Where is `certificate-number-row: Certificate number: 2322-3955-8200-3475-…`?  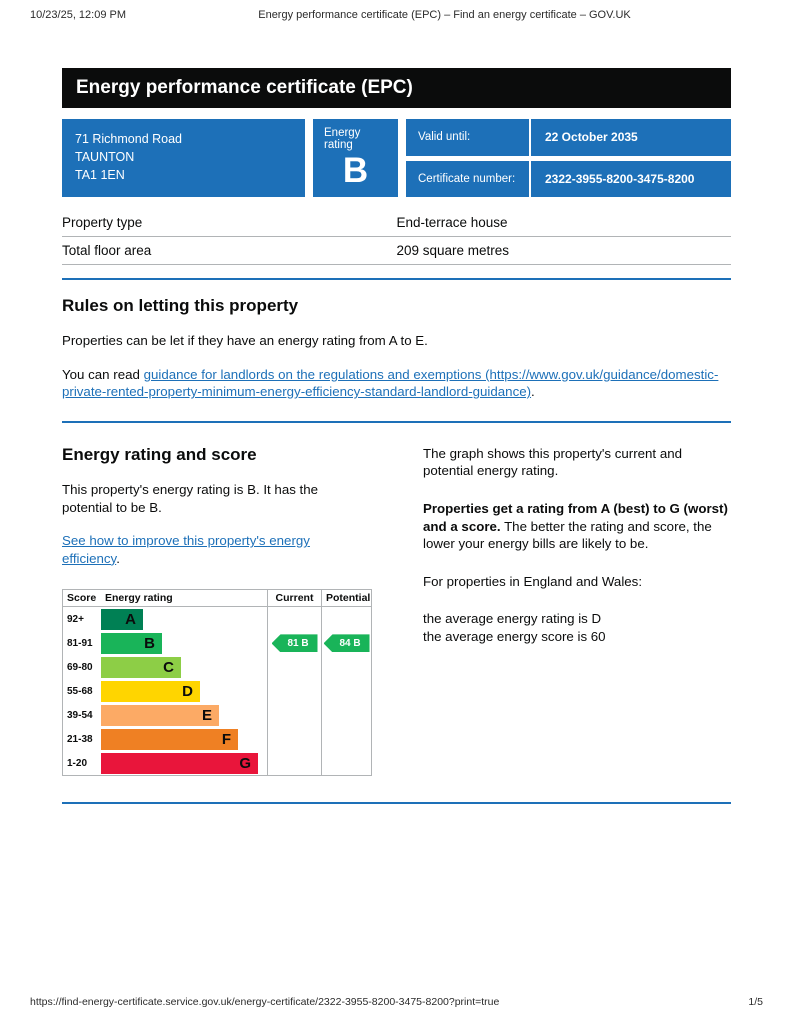
certificate-number-row: Certificate number: 2322-3955-8200-3475-… is located at coordinates (568, 178).